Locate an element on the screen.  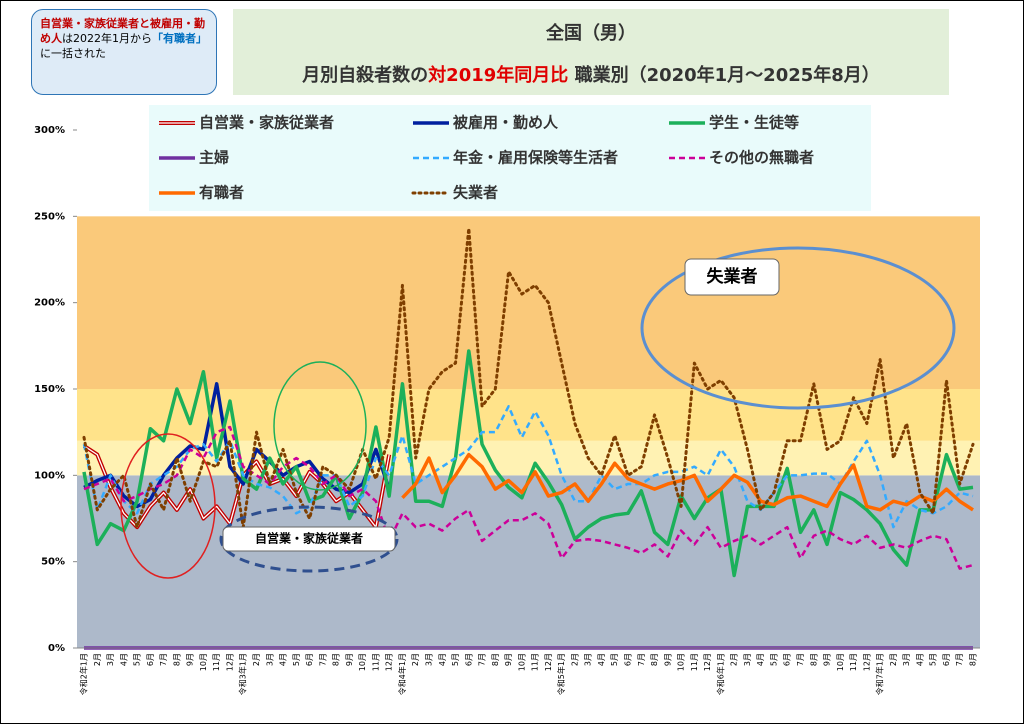
subtitle-part: 月別自殺者数の is located at coordinates (365, 75).